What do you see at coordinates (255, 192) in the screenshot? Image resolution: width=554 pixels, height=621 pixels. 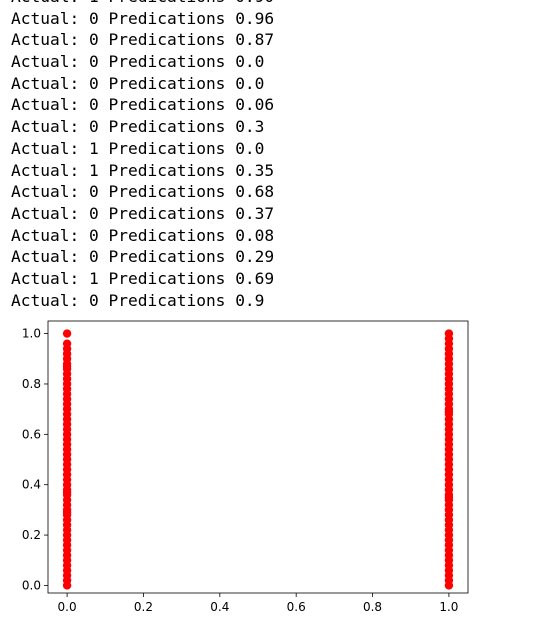 I see `prediction-value: 0.68` at bounding box center [255, 192].